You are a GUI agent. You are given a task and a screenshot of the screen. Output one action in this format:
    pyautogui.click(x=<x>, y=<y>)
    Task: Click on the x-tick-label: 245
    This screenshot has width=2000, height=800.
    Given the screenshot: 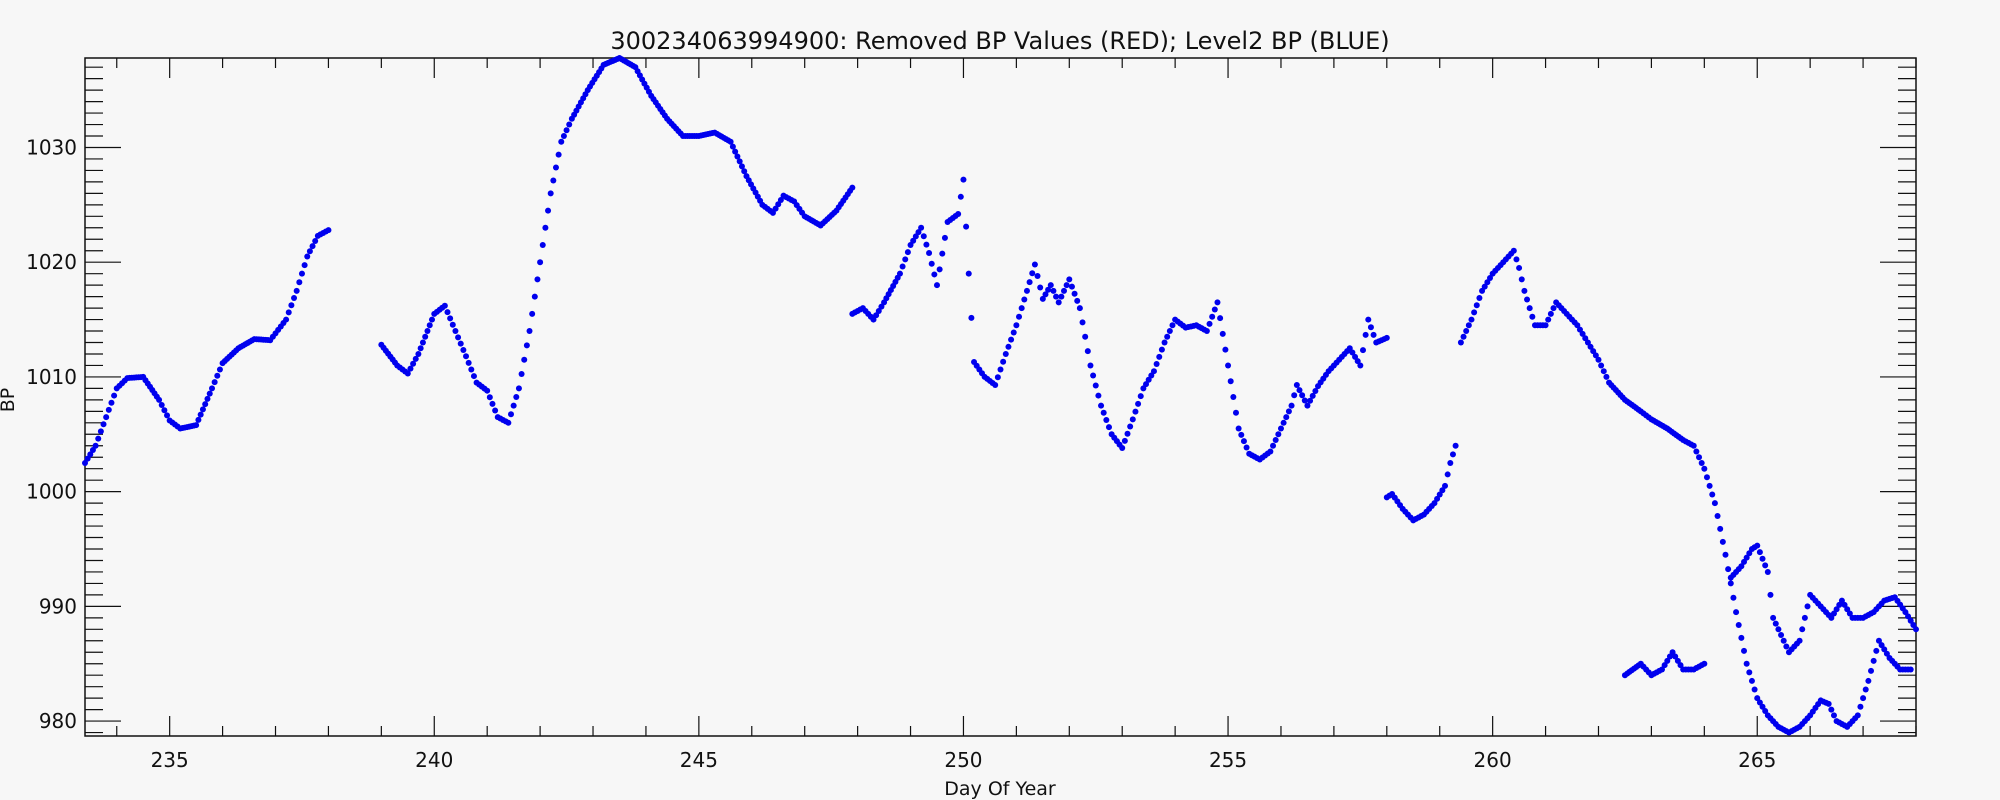 What is the action you would take?
    pyautogui.click(x=699, y=760)
    